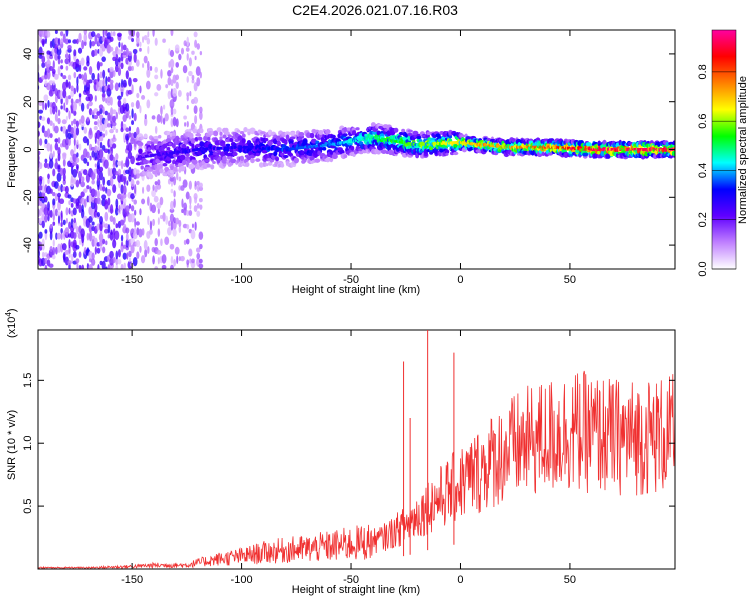 This screenshot has width=750, height=600. Describe the element at coordinates (28, 505) in the screenshot. I see `snr-y-tick-label: 0.5` at that location.